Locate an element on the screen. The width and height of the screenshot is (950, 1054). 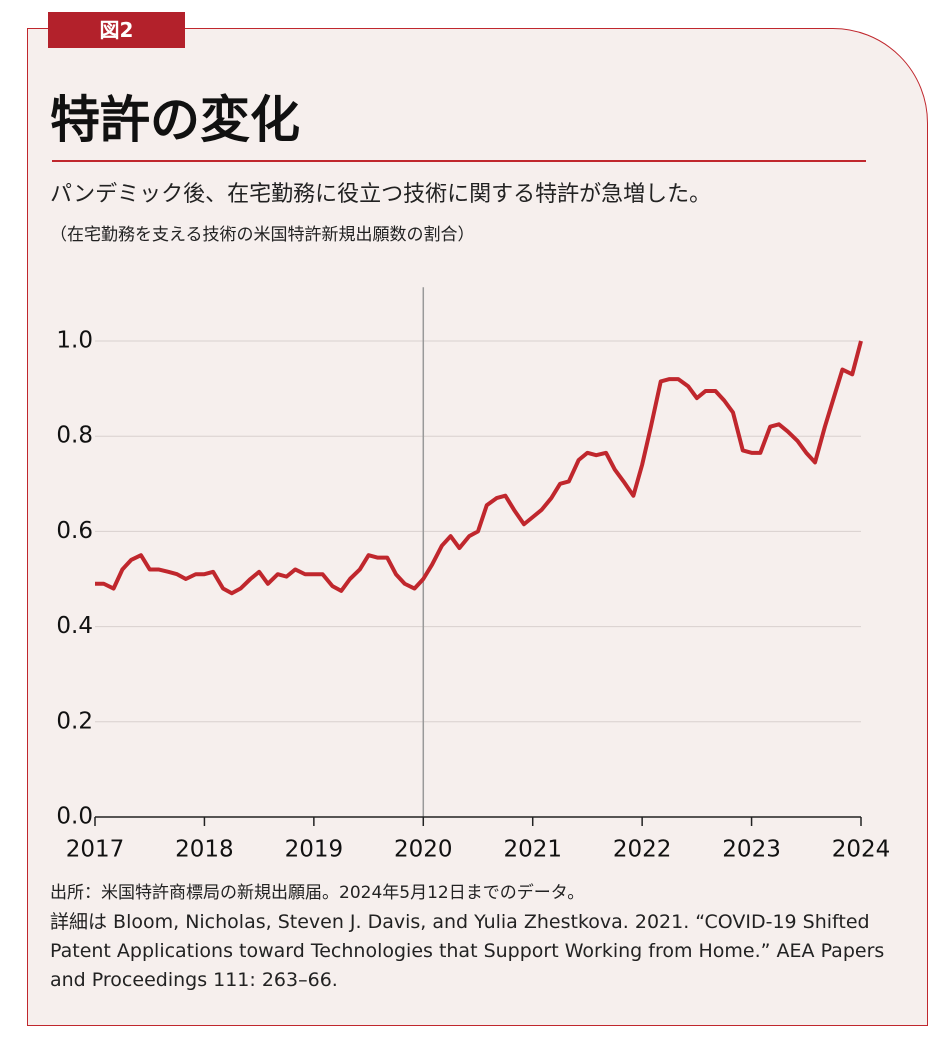
rule is located at coordinates (459, 161).